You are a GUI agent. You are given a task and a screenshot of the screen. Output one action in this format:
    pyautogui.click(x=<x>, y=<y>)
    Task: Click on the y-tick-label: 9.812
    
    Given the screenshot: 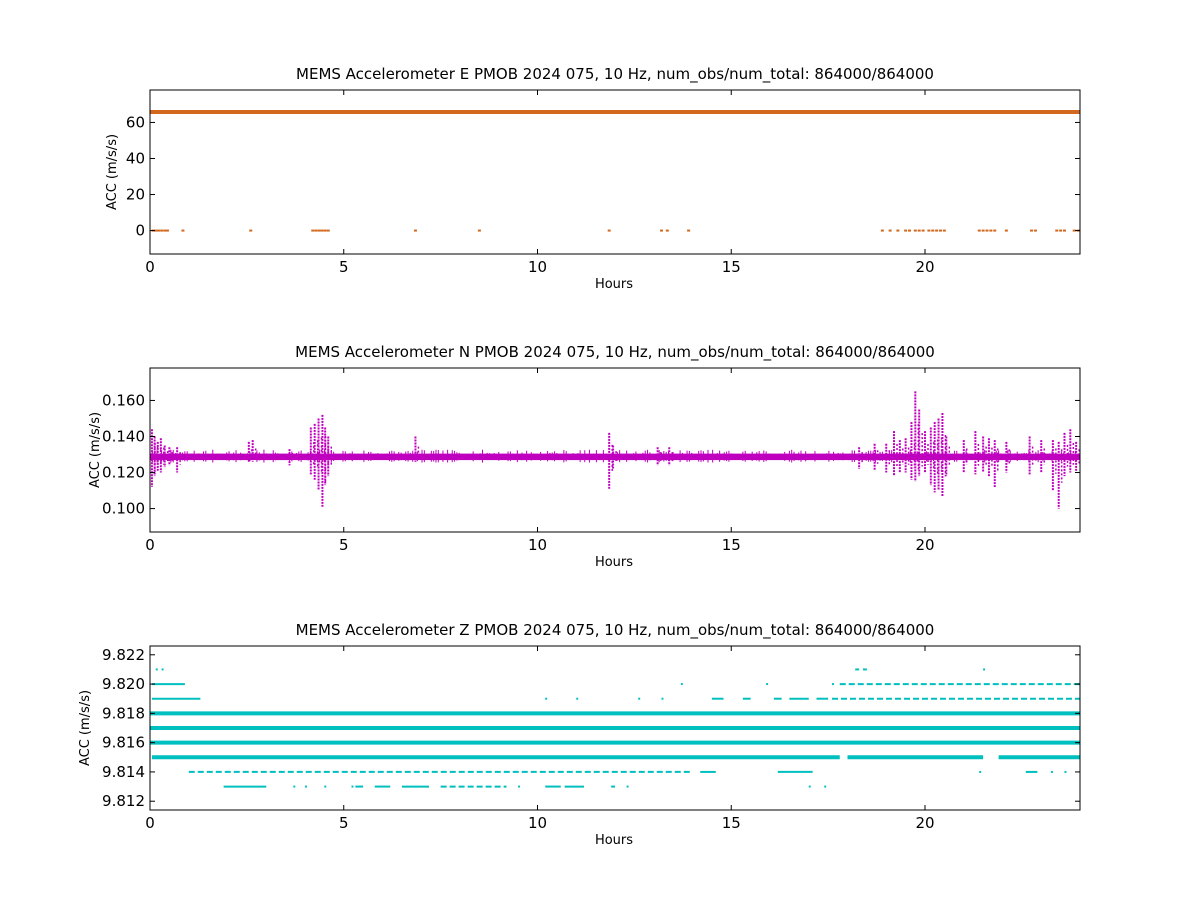 What is the action you would take?
    pyautogui.click(x=123, y=801)
    